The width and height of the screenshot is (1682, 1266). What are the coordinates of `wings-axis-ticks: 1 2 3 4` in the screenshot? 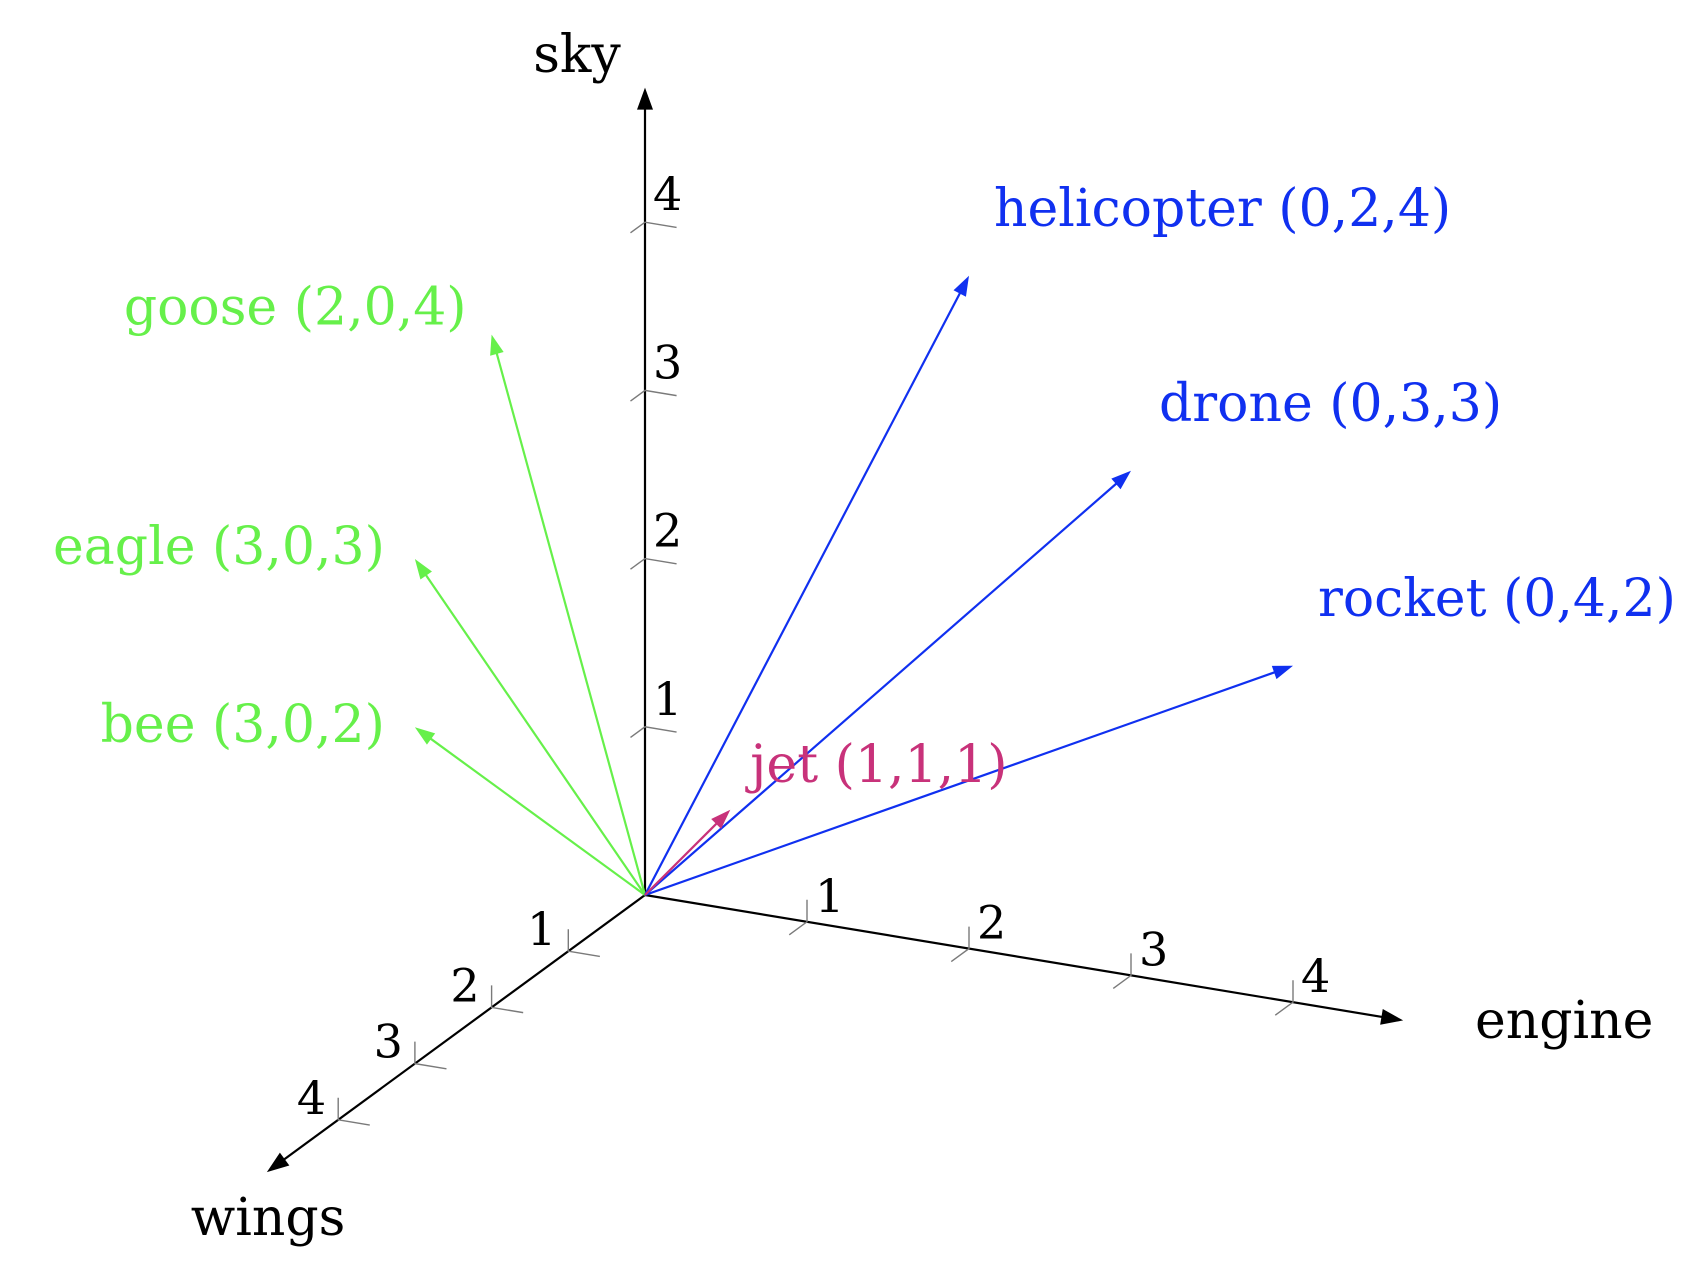 It's located at (448, 1014).